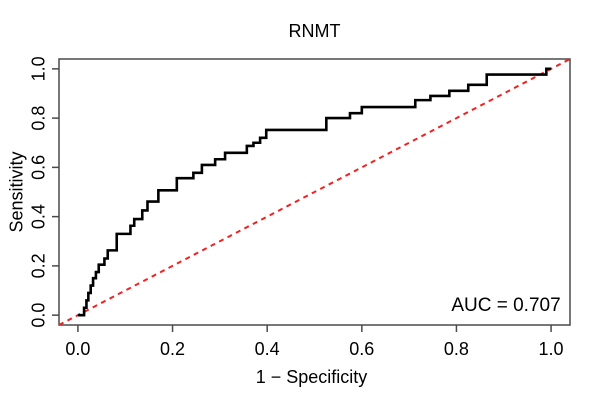 The image size is (600, 400). I want to click on x-axis-title: 1 − Specificity, so click(312, 377).